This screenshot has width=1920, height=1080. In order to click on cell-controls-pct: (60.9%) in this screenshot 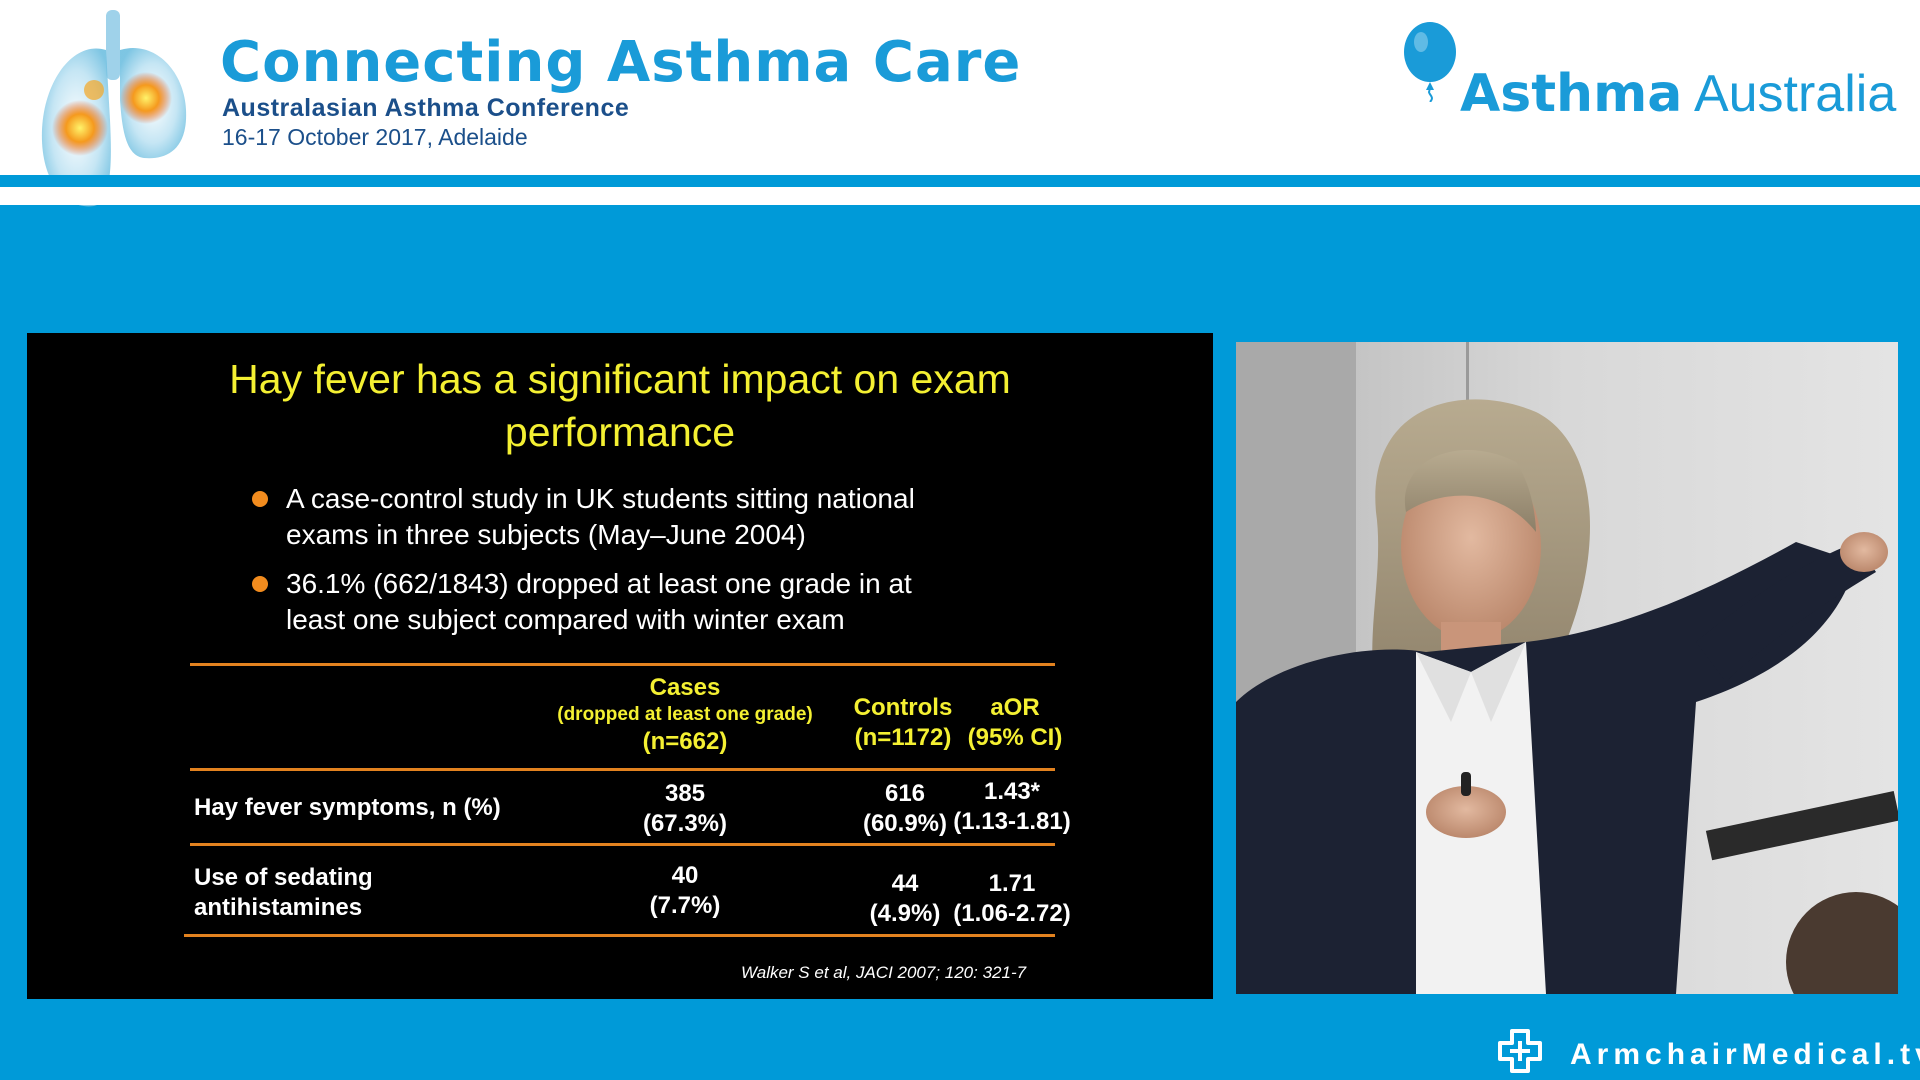, I will do `click(905, 823)`.